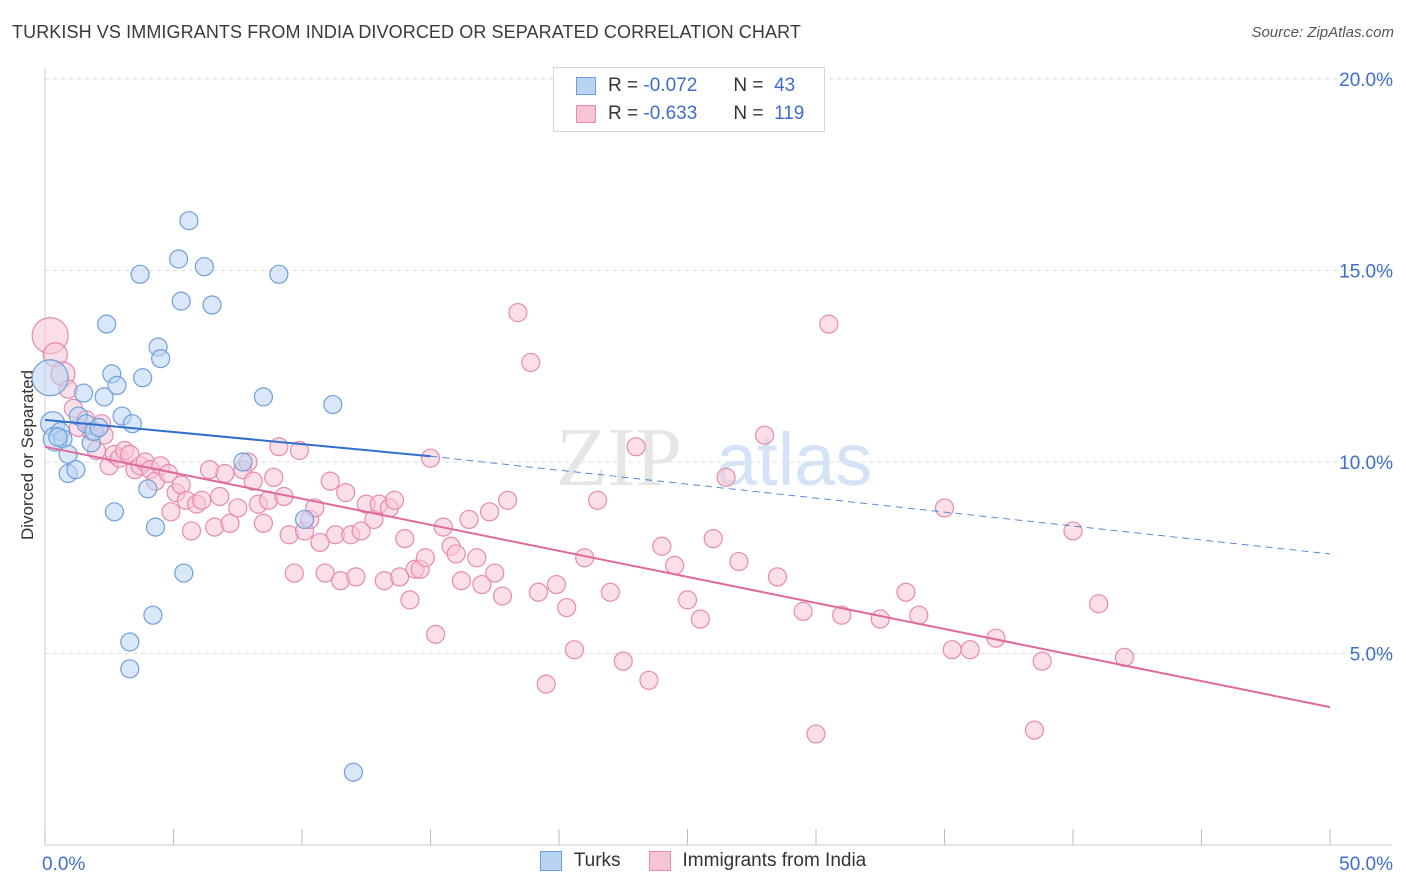 The height and width of the screenshot is (892, 1406). What do you see at coordinates (597, 860) in the screenshot?
I see `legend-label-turks: Turks` at bounding box center [597, 860].